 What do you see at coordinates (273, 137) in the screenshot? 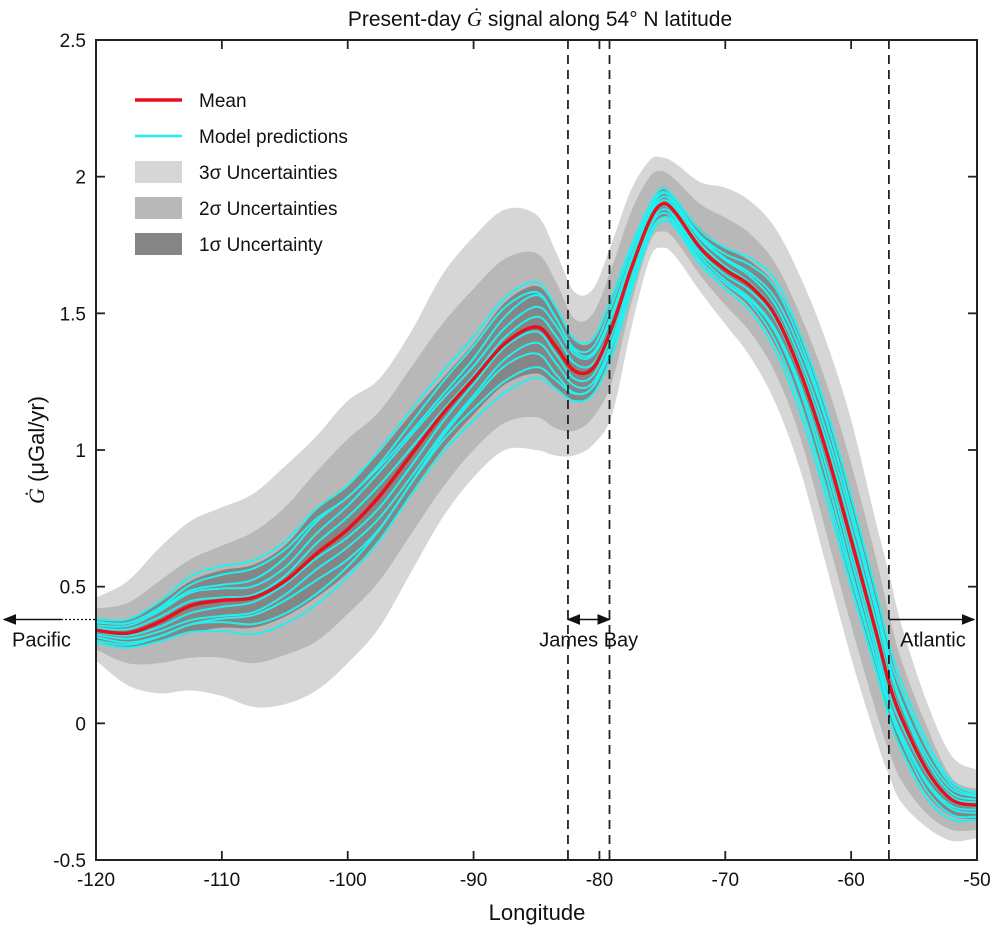
I see `legend-label: Model predictions` at bounding box center [273, 137].